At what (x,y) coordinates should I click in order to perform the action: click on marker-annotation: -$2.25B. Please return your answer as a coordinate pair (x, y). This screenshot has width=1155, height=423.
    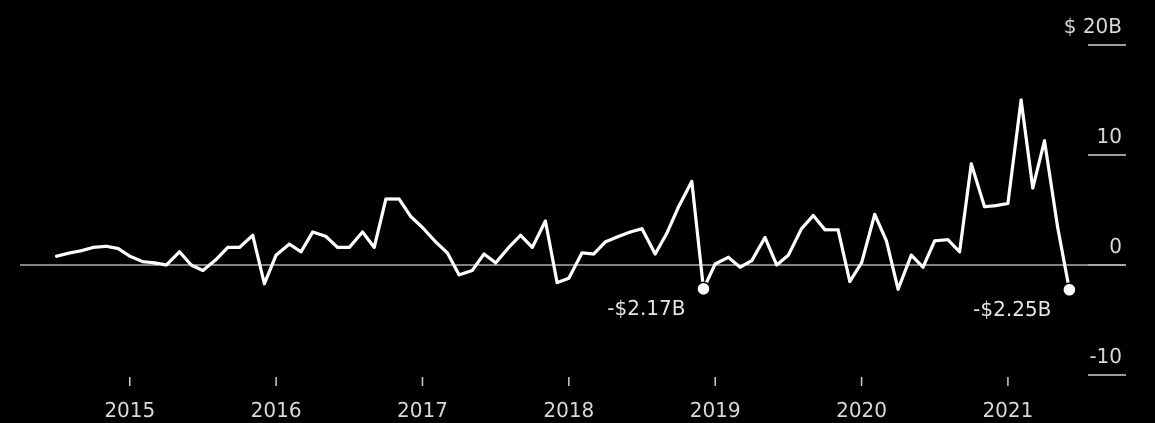
    Looking at the image, I should click on (1012, 309).